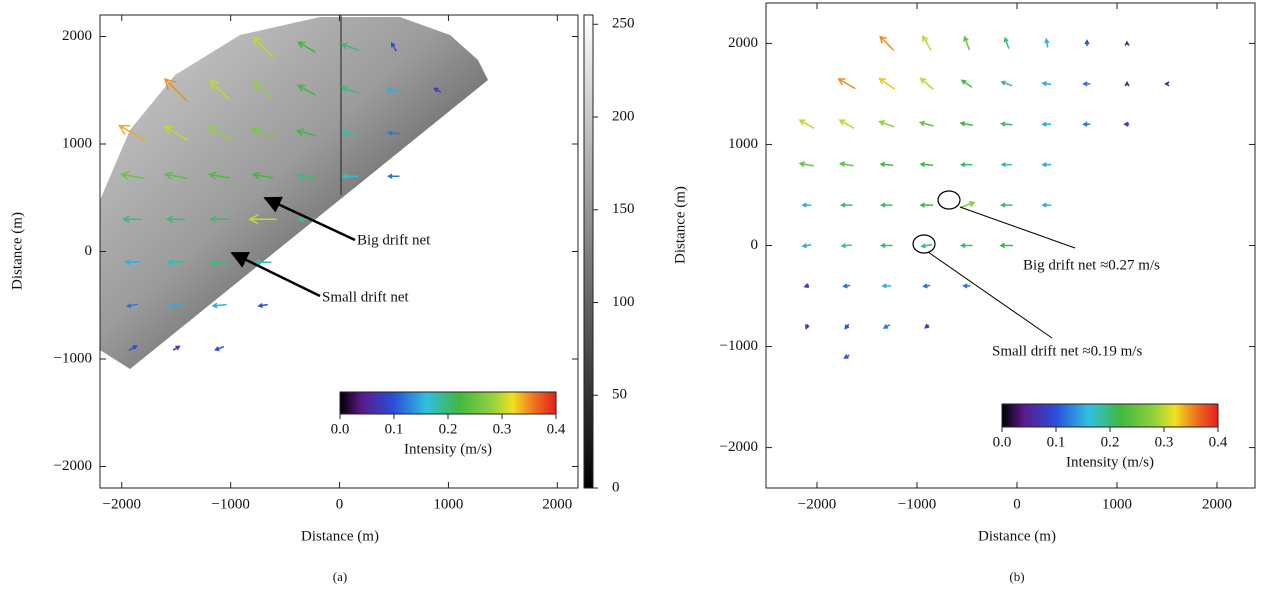 This screenshot has height=592, width=1270. I want to click on annotation: Small drift net ≈0.19 m/s, so click(1067, 351).